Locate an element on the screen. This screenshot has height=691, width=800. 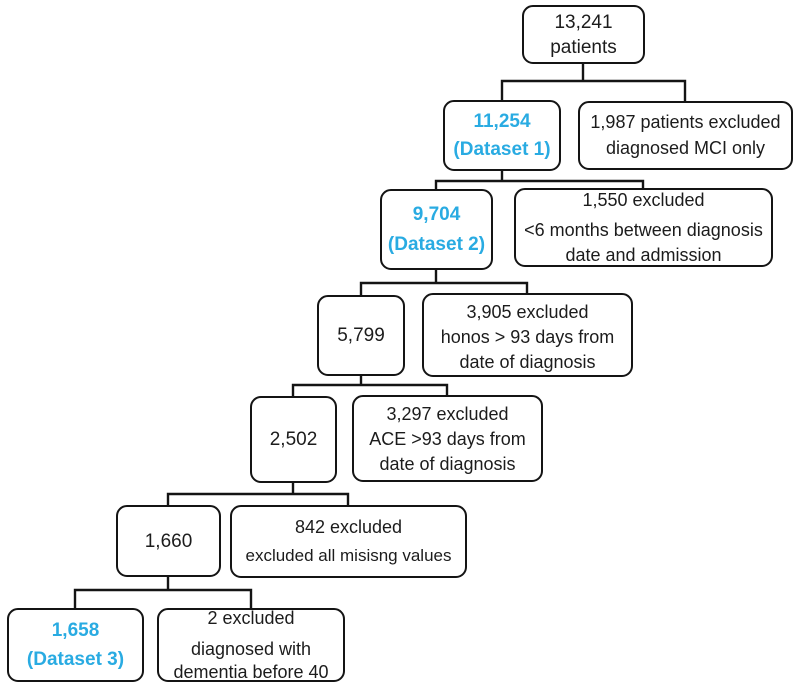
node-text: 5,799 is located at coordinates (361, 335).